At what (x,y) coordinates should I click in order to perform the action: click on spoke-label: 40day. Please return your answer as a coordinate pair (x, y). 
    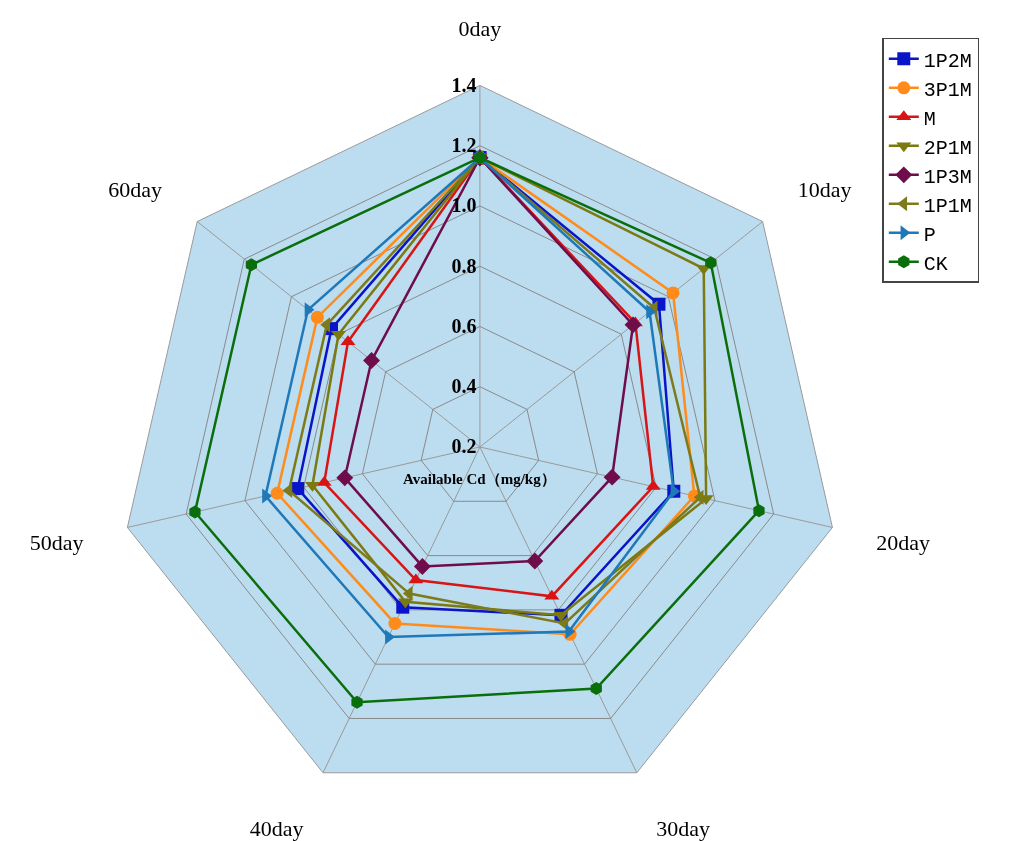
    Looking at the image, I should click on (276, 828).